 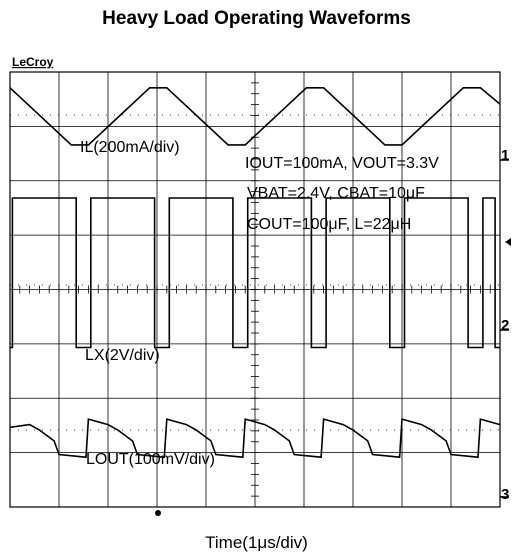 What do you see at coordinates (336, 193) in the screenshot?
I see `condition-line-2: VBAT=2.4V, CBAT=10μF` at bounding box center [336, 193].